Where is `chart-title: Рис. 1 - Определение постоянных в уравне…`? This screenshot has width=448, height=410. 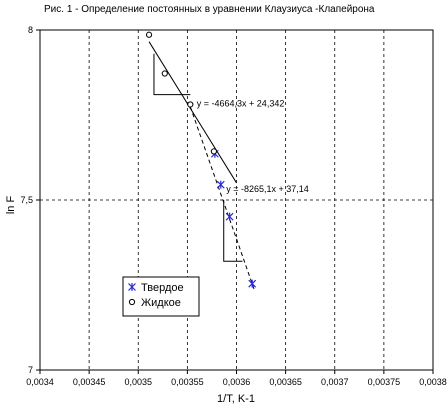 chart-title: Рис. 1 - Определение постоянных в уравне… is located at coordinates (209, 9).